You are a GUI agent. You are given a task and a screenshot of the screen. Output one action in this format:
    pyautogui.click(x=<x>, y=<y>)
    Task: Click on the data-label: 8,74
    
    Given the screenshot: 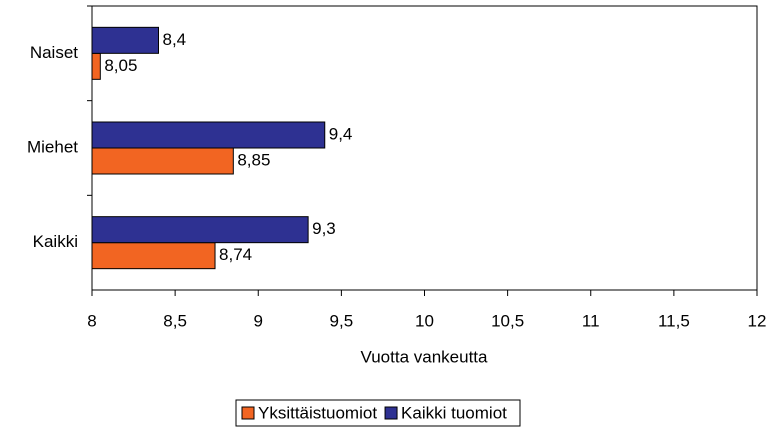 What is the action you would take?
    pyautogui.click(x=235, y=254)
    